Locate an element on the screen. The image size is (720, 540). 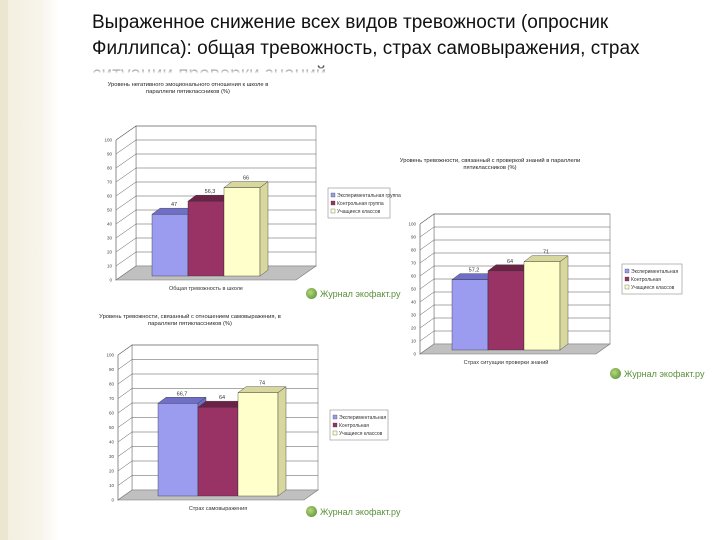
source-badge-1: Журнал экофакт.ру is located at coordinates (353, 293).